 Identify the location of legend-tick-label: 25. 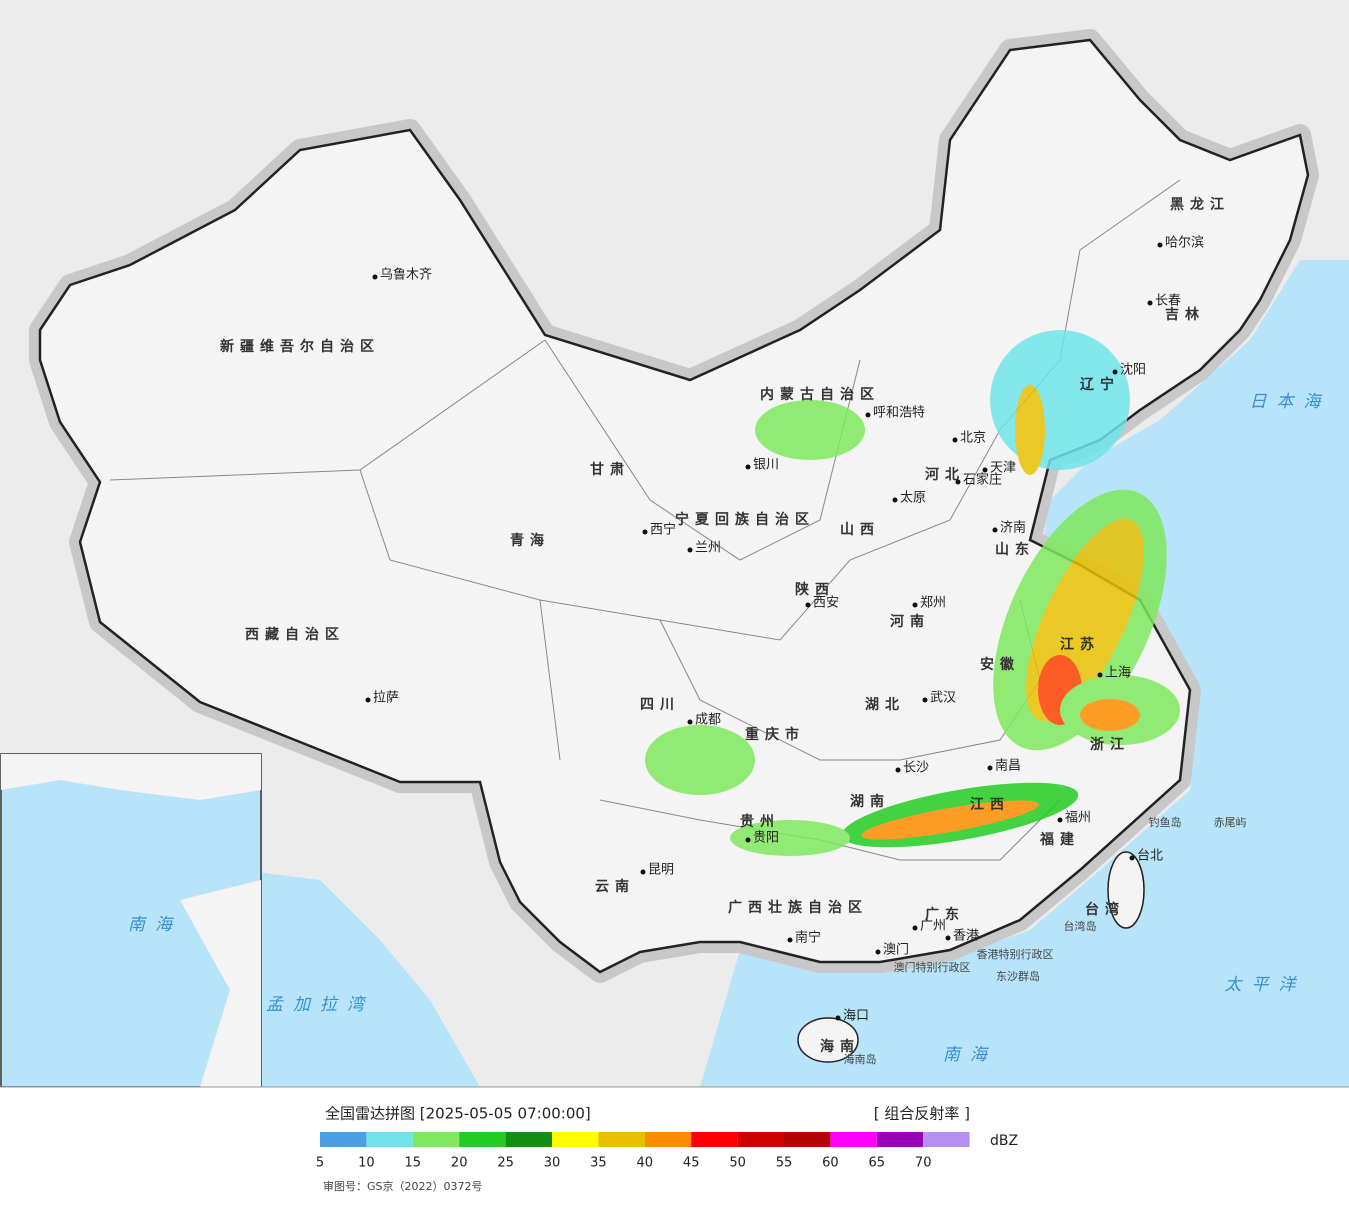
(505, 1163).